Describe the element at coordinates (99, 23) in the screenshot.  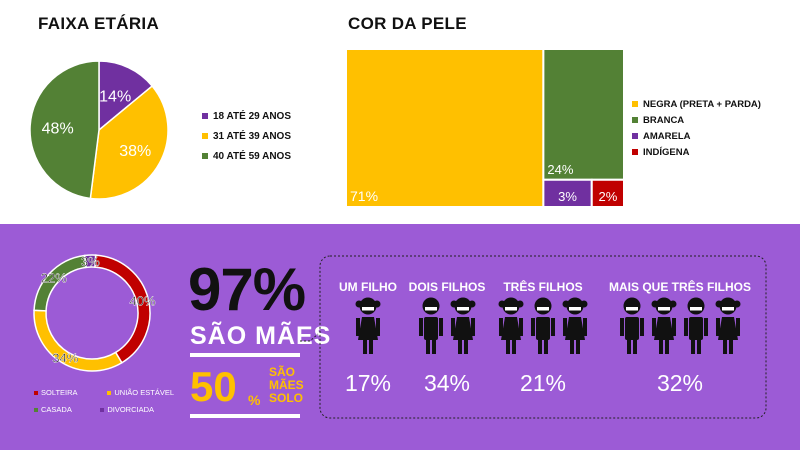
I see `age-chart-title: FAIXA ETÁRIA` at that location.